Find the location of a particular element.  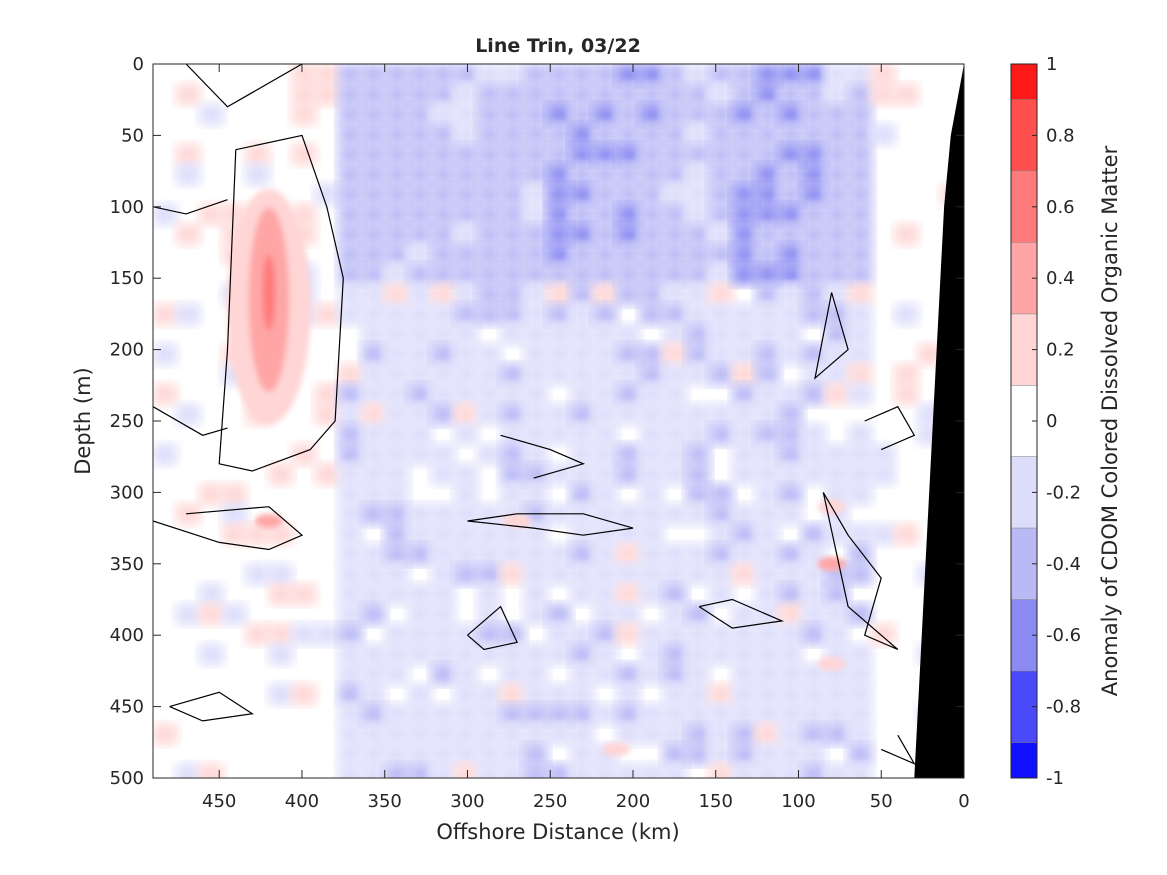

colorbar-tick-label: 0 is located at coordinates (1051, 421).